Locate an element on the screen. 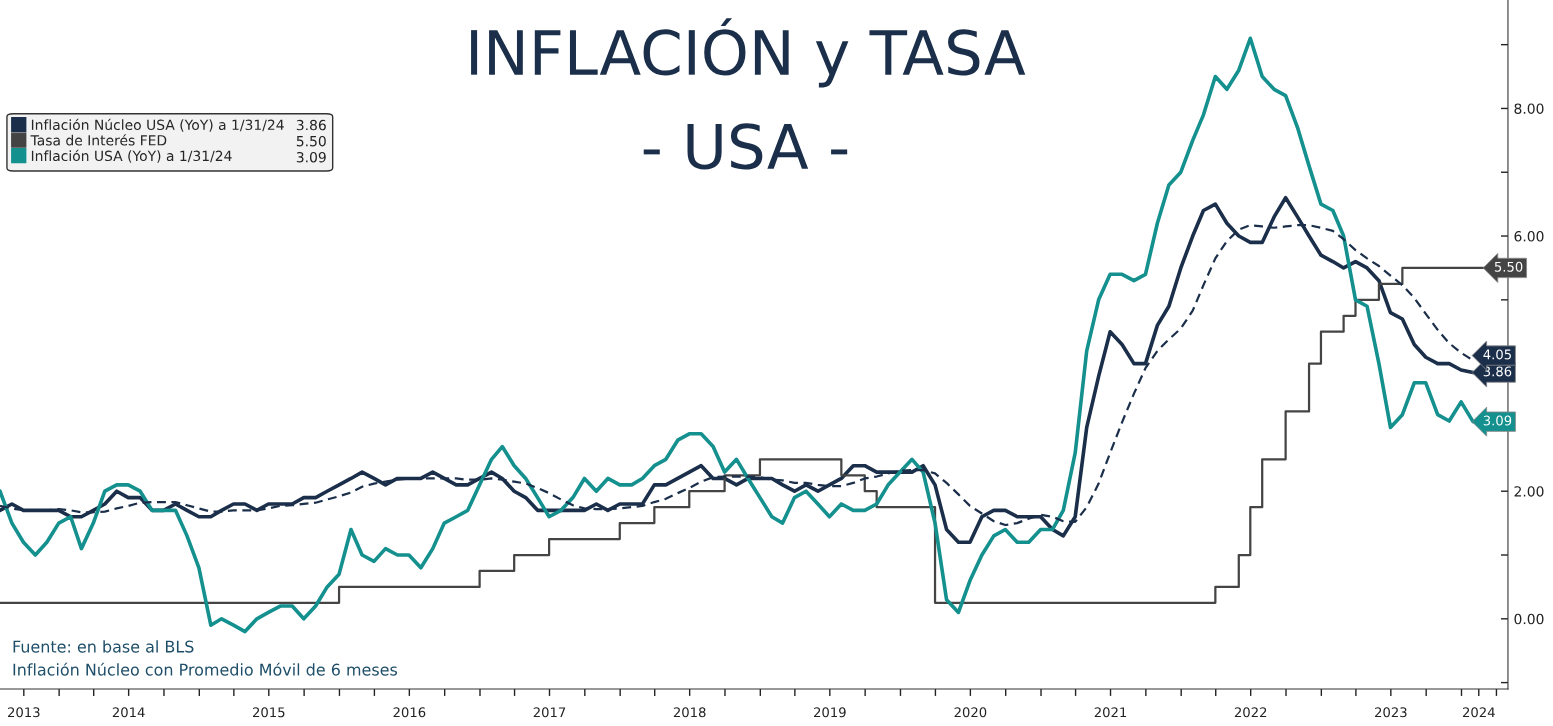 The height and width of the screenshot is (726, 1553). x-tick-label: 2023 is located at coordinates (1391, 712).